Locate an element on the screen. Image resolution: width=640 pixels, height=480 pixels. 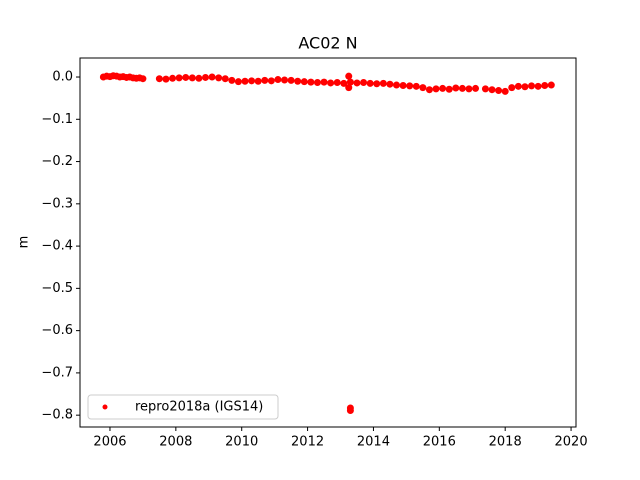
legend-box is located at coordinates (183, 407).